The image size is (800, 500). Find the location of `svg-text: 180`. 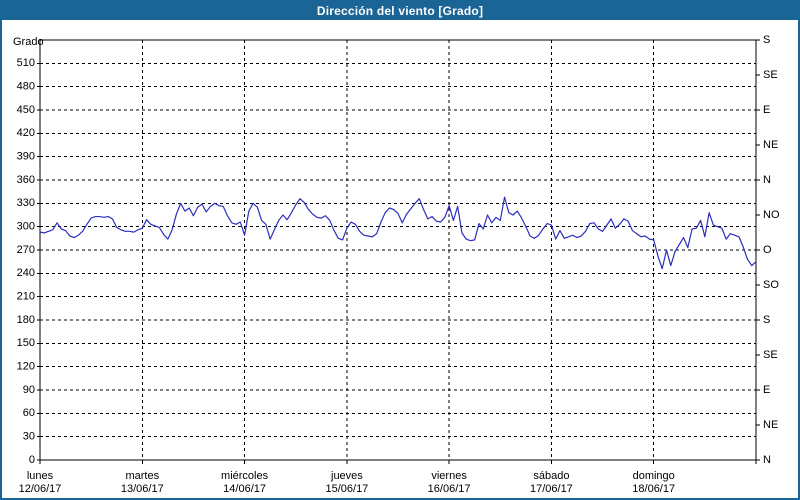

svg-text: 180 is located at coordinates (26, 320).